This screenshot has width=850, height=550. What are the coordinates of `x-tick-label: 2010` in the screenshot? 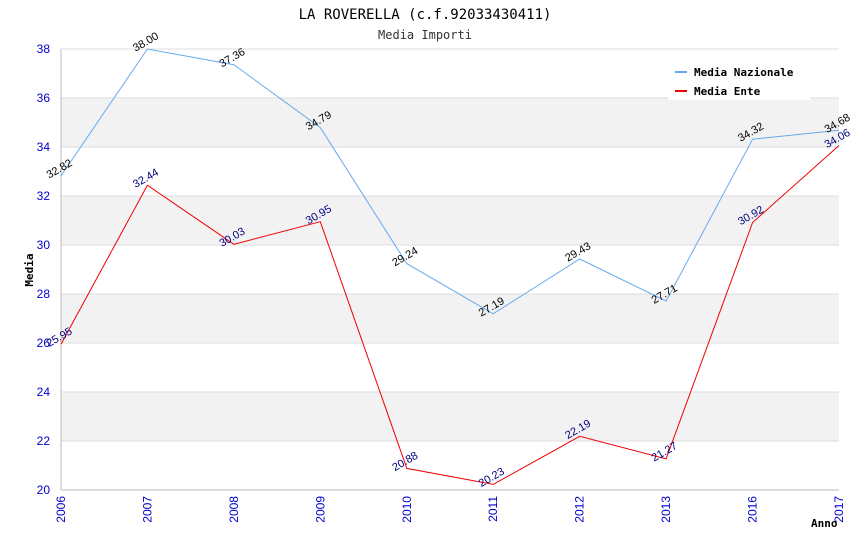 It's located at (407, 509).